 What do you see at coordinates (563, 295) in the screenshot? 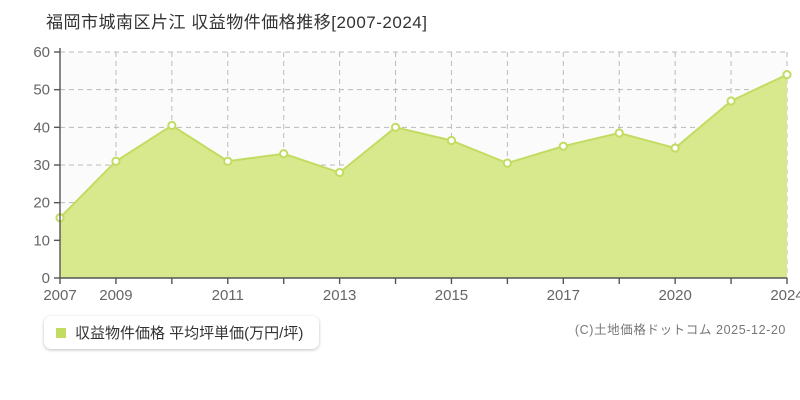
I see `svg-text: 2017` at bounding box center [563, 295].